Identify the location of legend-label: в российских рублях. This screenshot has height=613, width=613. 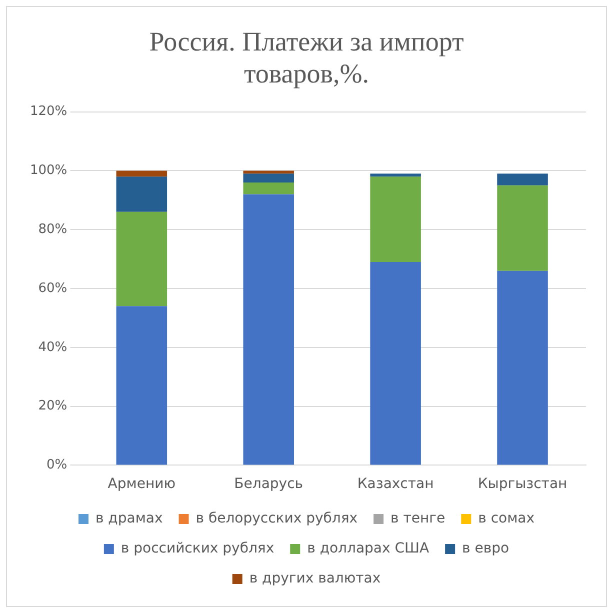
(197, 548).